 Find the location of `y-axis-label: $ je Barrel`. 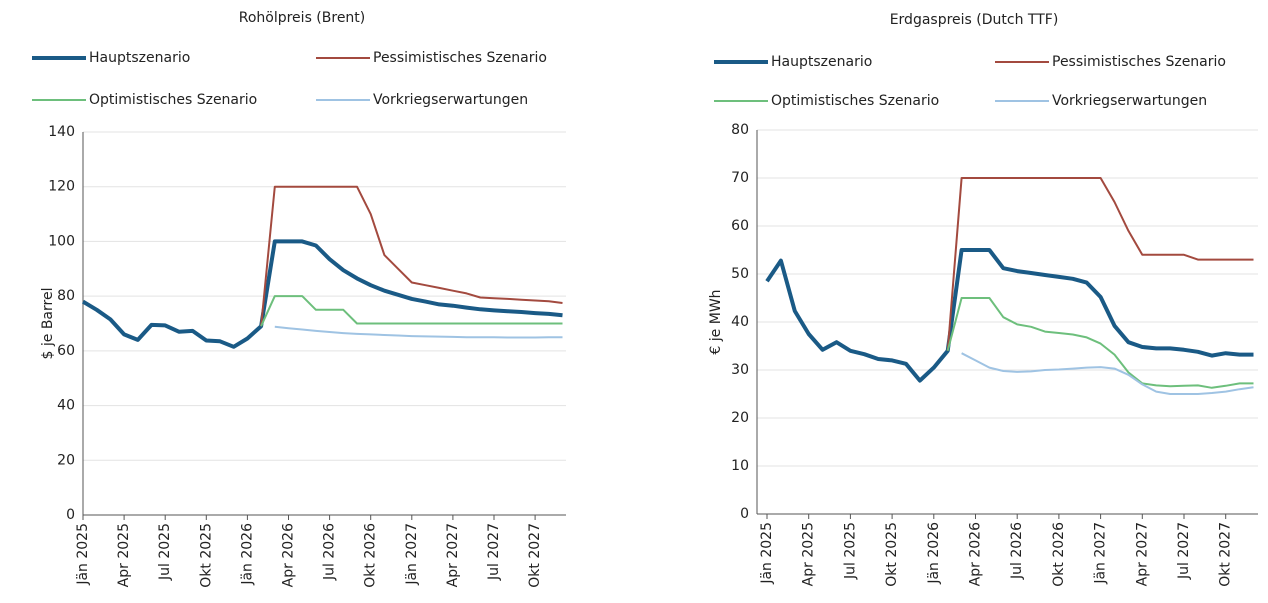

y-axis-label: $ je Barrel is located at coordinates (48, 324).